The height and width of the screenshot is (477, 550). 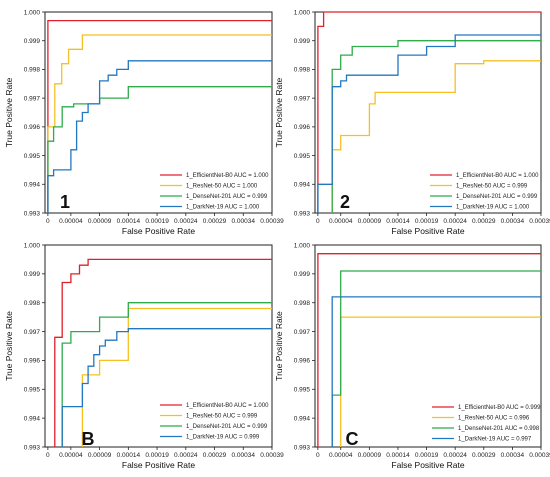 I want to click on legend-entry: 1_DarkNet-19 AUC = 0.999, so click(x=223, y=438).